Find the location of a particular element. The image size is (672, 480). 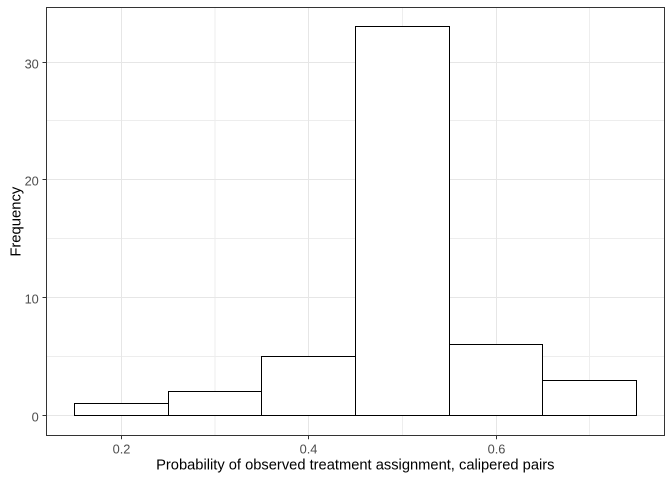

svg-text: Frequency is located at coordinates (17, 221).